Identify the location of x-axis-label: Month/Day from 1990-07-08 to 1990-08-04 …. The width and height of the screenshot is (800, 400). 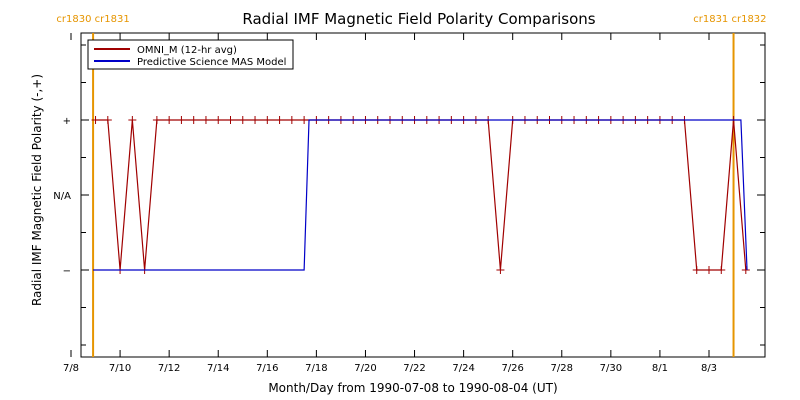
(412, 388).